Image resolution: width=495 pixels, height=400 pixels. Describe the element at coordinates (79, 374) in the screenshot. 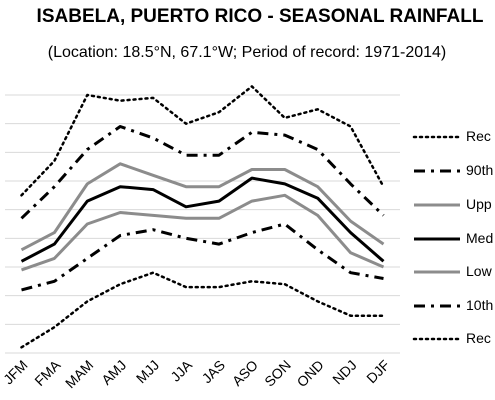

I see `x-tick-label: MAM` at that location.